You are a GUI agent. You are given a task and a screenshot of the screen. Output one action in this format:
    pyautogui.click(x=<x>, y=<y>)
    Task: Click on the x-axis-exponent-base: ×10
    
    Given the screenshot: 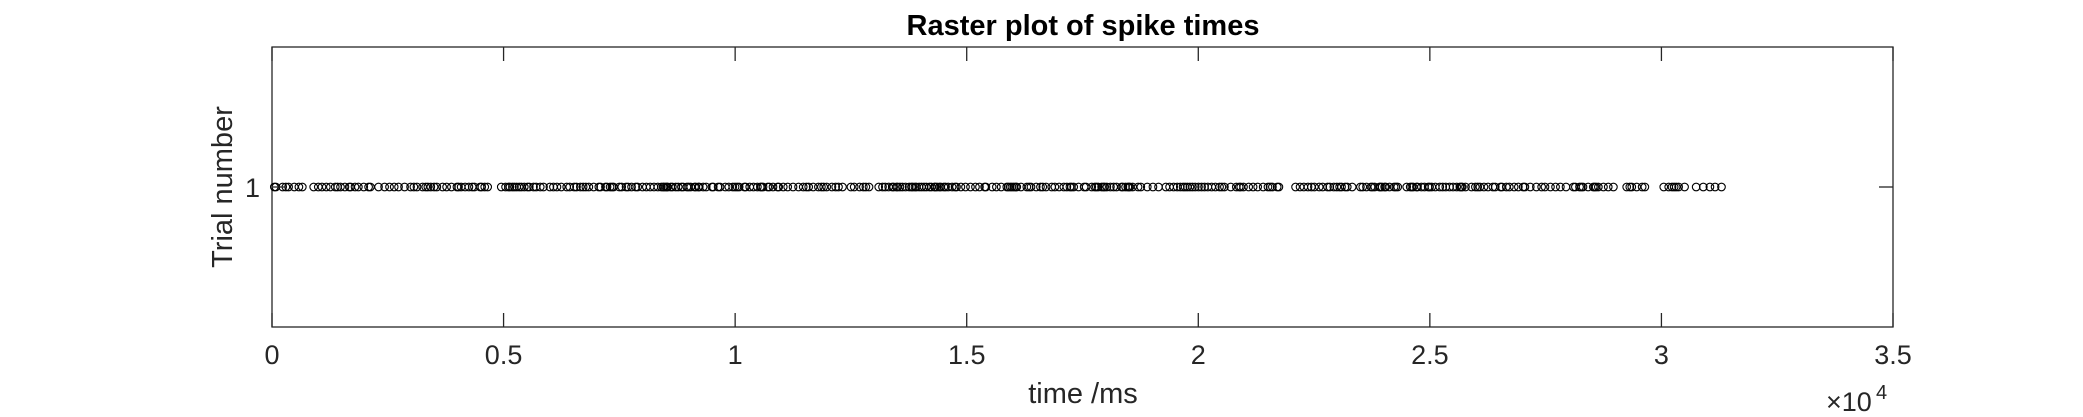 What is the action you would take?
    pyautogui.click(x=1849, y=402)
    